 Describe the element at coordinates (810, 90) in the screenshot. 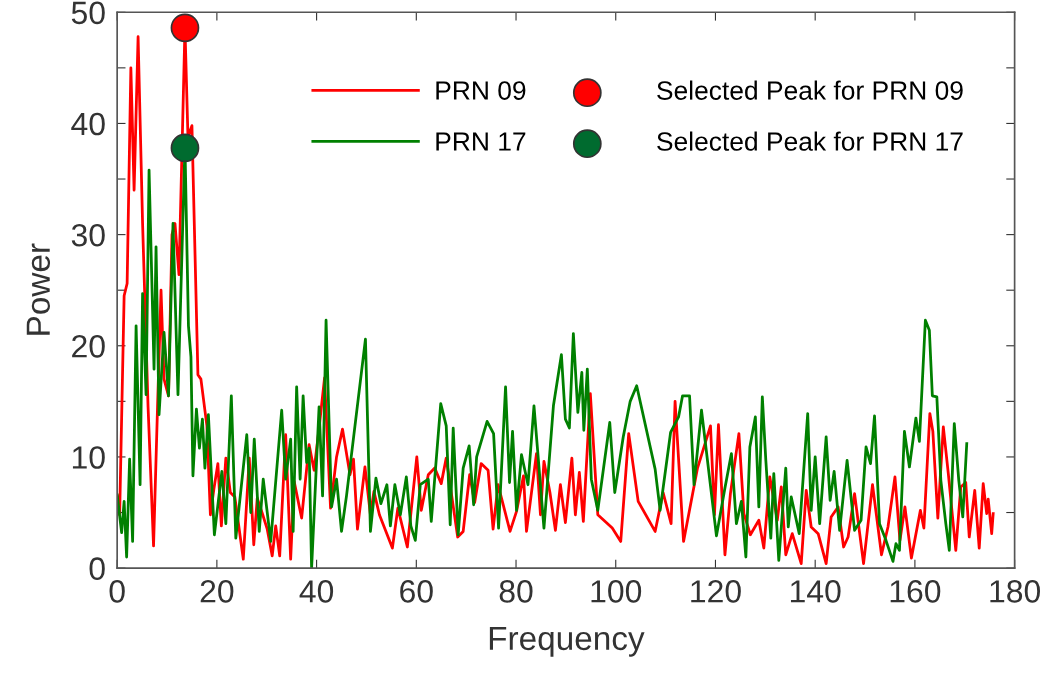

I see `legend-label: Selected Peak for PRN 09` at that location.